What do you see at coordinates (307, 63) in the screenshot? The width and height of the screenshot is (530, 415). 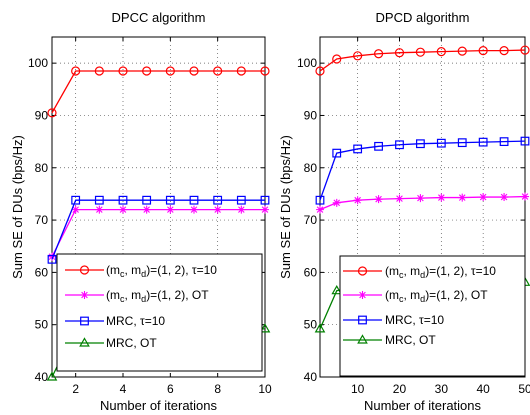 I see `y-tick-label: 100` at bounding box center [307, 63].